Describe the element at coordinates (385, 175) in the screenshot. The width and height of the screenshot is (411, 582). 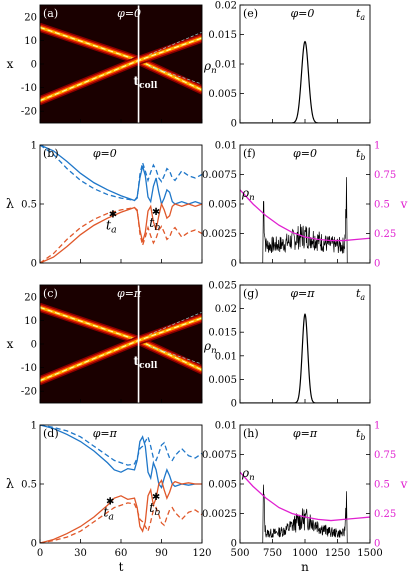
I see `y2-tick-label: 0.75` at that location.